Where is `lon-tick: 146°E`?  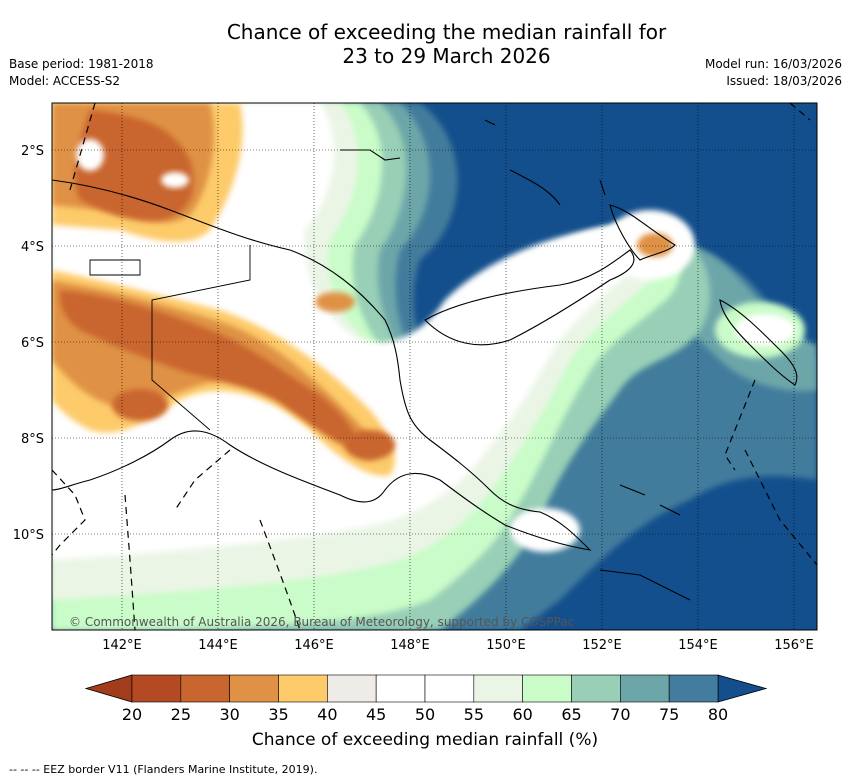 lon-tick: 146°E is located at coordinates (314, 645).